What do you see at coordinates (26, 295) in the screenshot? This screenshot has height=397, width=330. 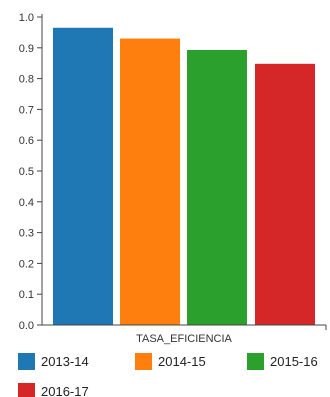 I see `y-tick-label: 0.1` at bounding box center [26, 295].